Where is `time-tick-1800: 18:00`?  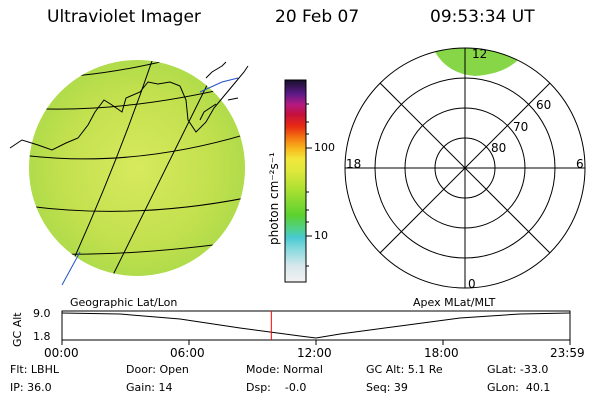 time-tick-1800: 18:00 is located at coordinates (441, 353).